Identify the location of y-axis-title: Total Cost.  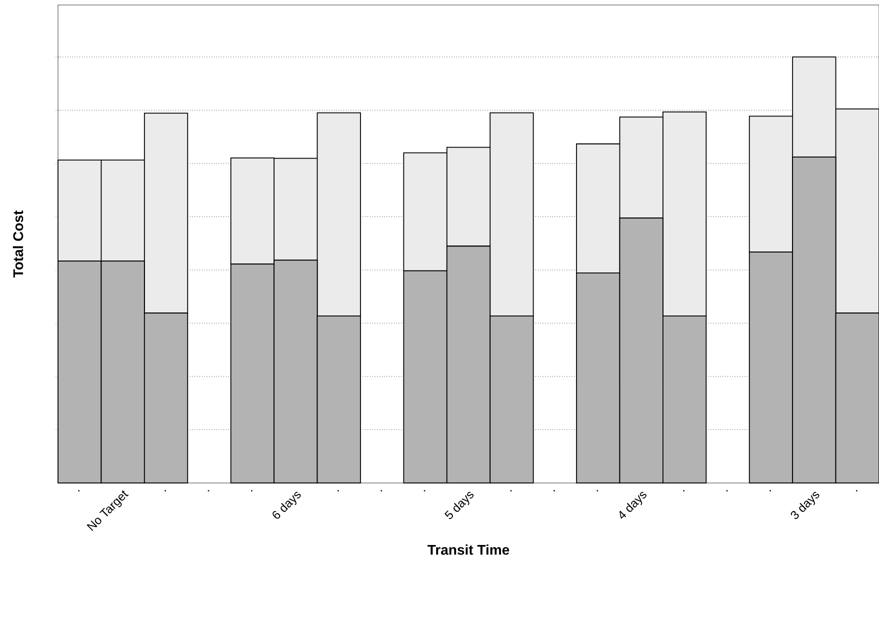
(18, 244).